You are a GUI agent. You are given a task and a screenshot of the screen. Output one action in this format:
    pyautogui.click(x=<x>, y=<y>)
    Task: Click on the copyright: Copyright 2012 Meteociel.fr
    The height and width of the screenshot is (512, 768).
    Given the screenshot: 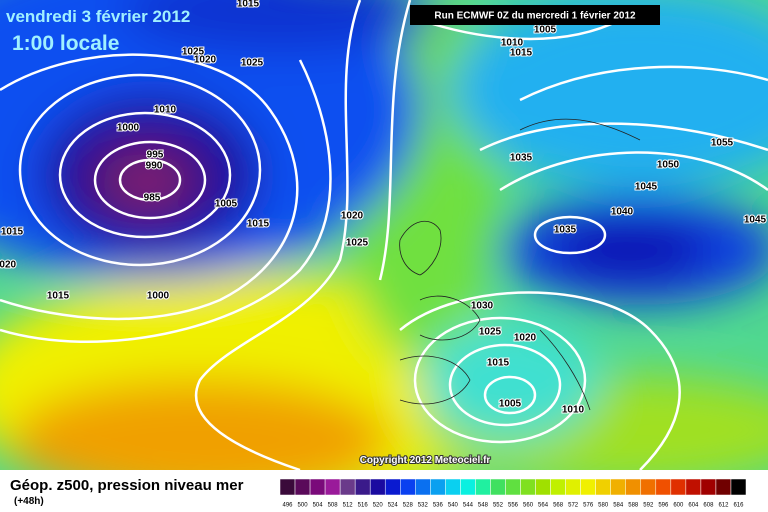 What is the action you would take?
    pyautogui.click(x=425, y=460)
    